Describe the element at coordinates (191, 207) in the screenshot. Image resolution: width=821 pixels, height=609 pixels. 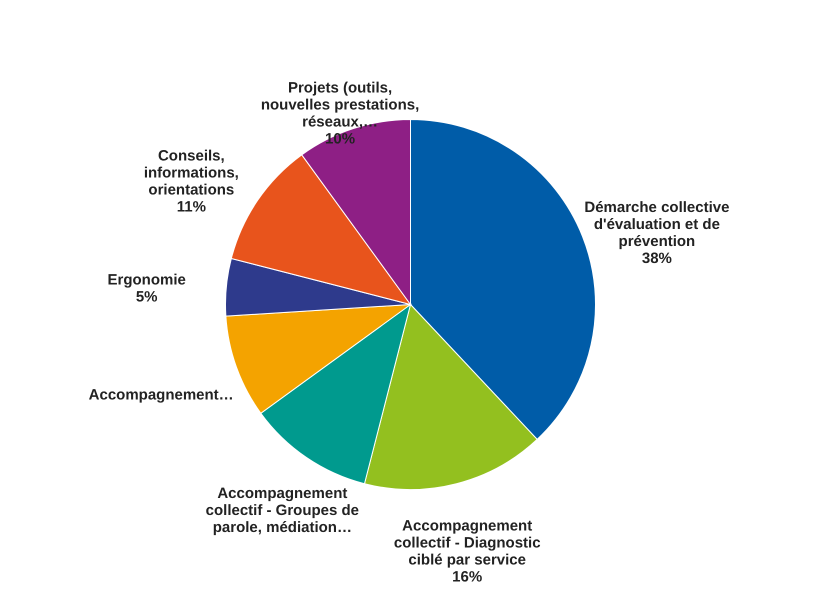
I see `data-label: 11%` at that location.